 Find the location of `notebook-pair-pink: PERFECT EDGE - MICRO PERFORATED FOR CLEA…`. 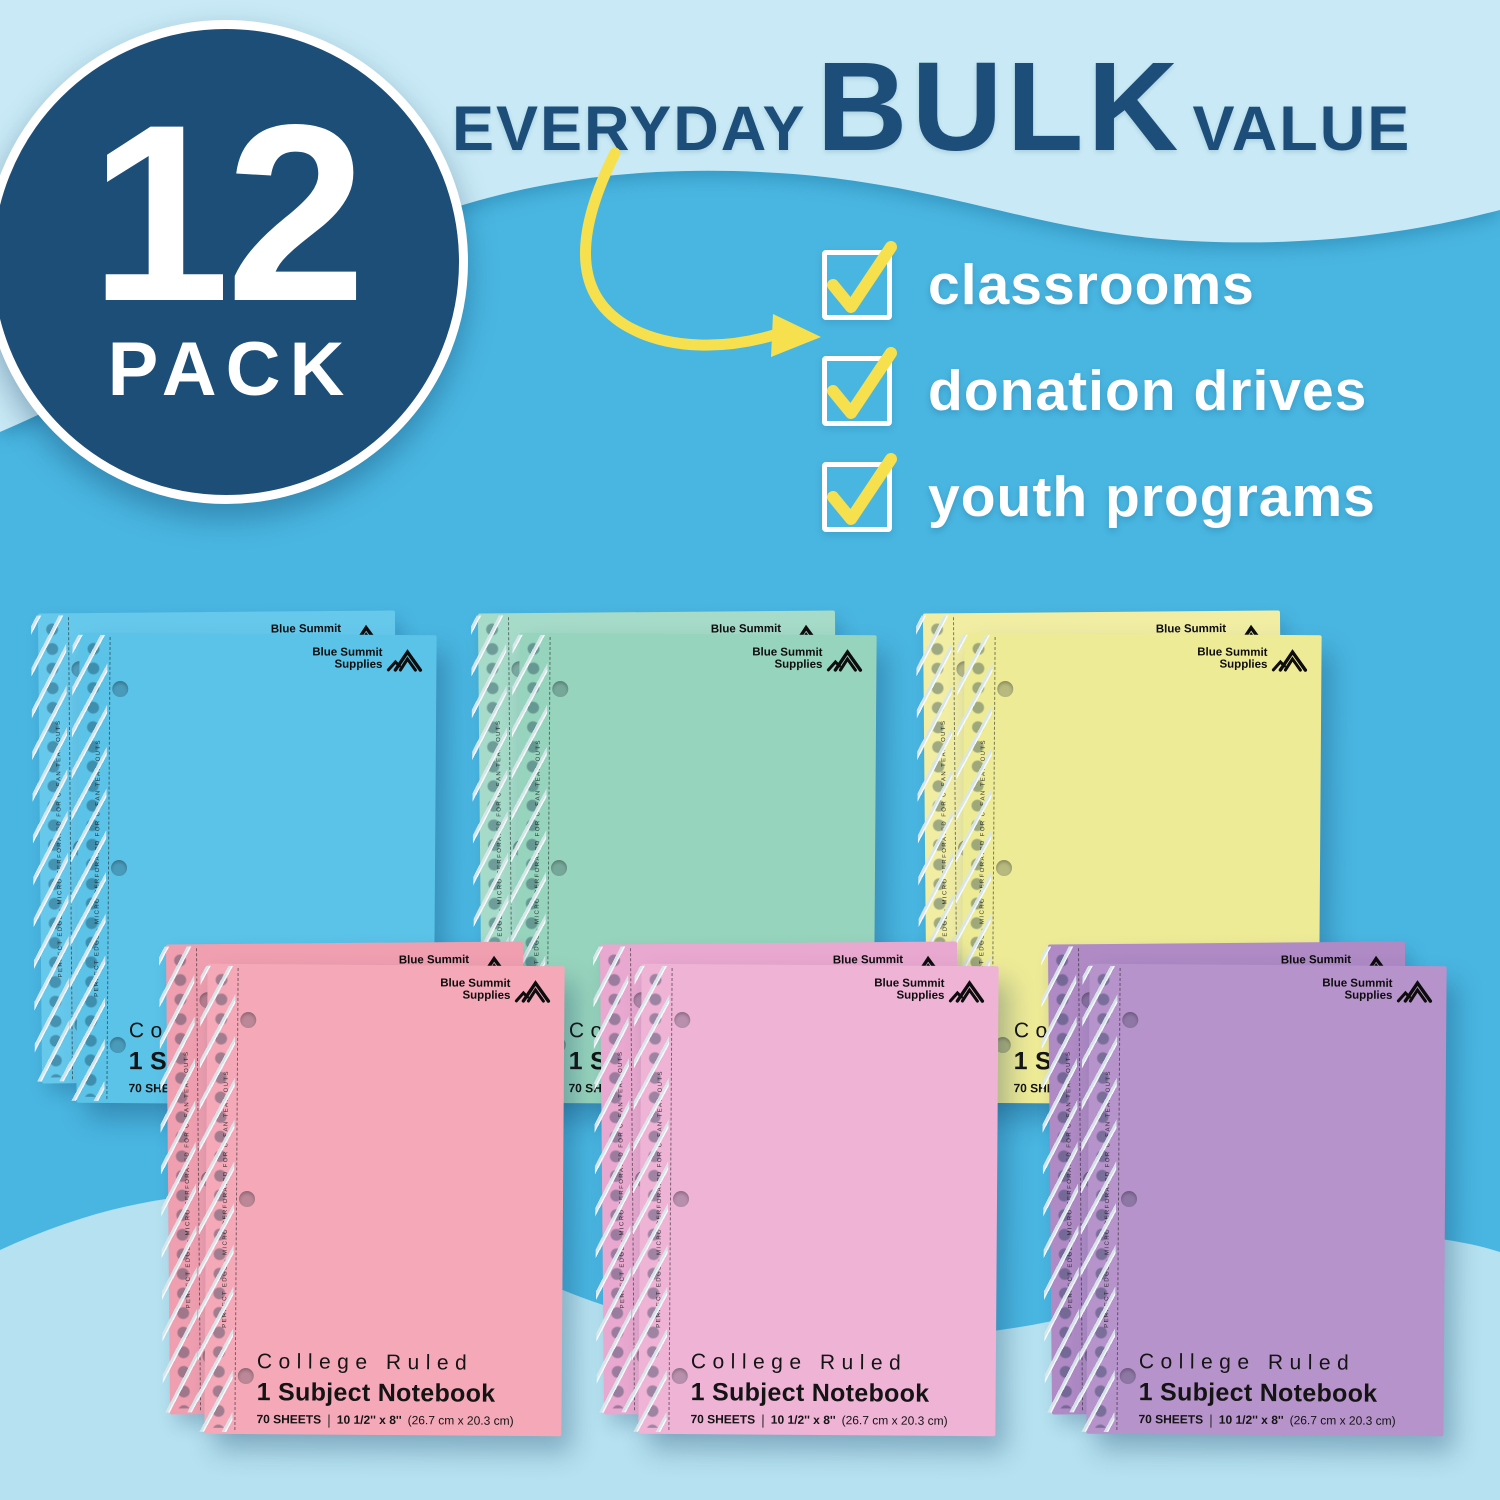

notebook-pair-pink: PERFECT EDGE - MICRO PERFORATED FOR CLEA… is located at coordinates (361, 1189).